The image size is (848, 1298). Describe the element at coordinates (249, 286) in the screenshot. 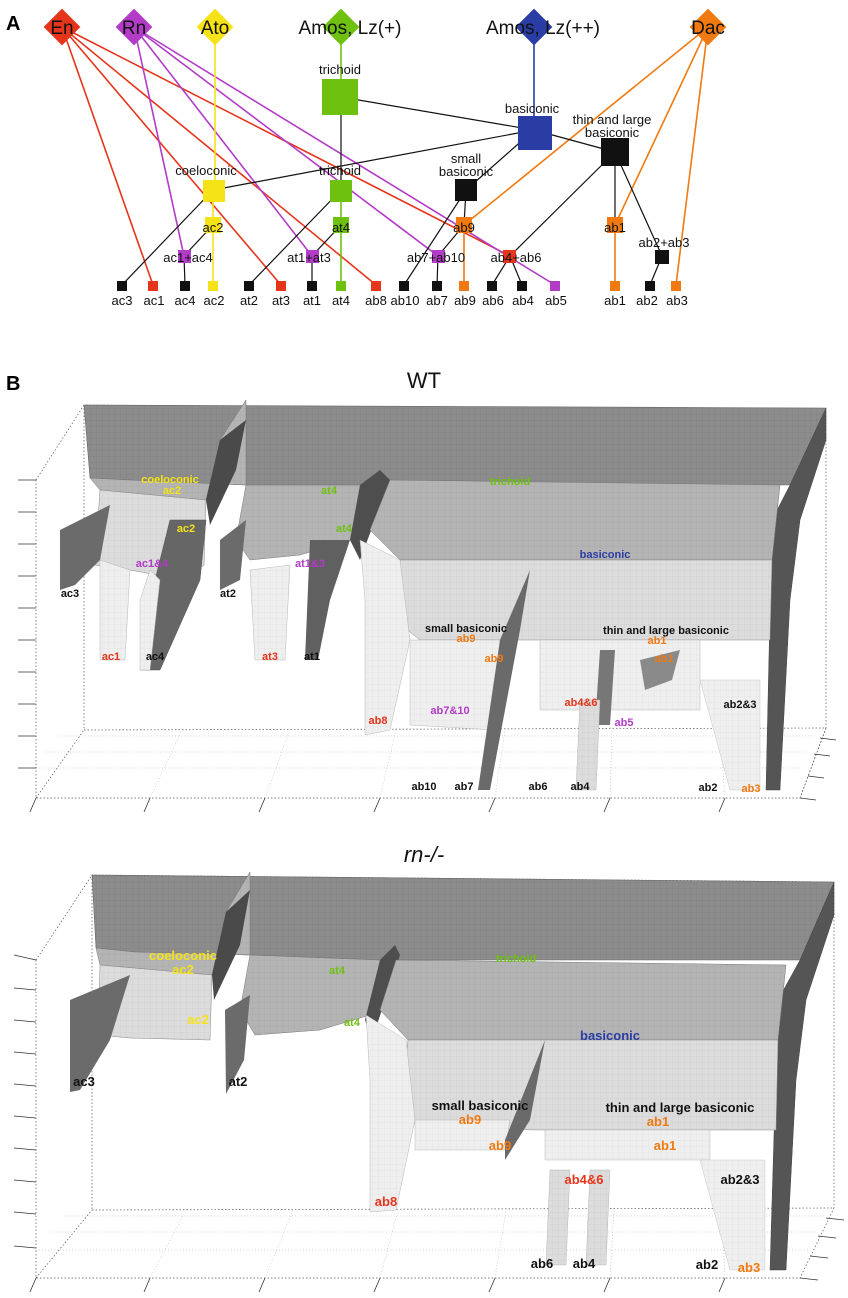

I see `leaf-at2` at that location.